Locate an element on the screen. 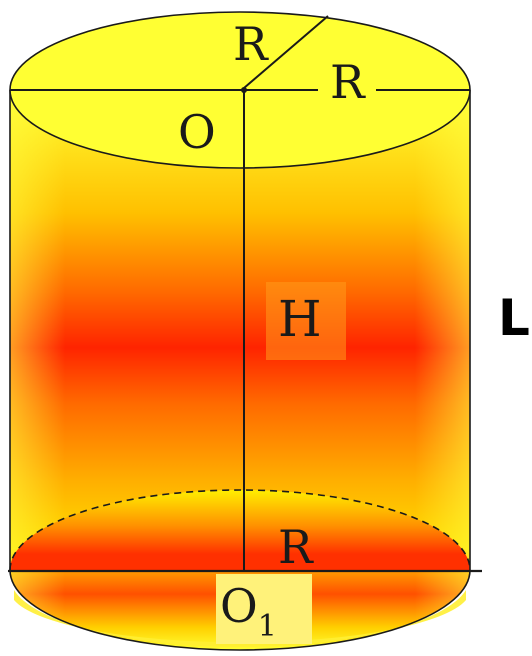  label-radius-diagonal: R is located at coordinates (251, 44).